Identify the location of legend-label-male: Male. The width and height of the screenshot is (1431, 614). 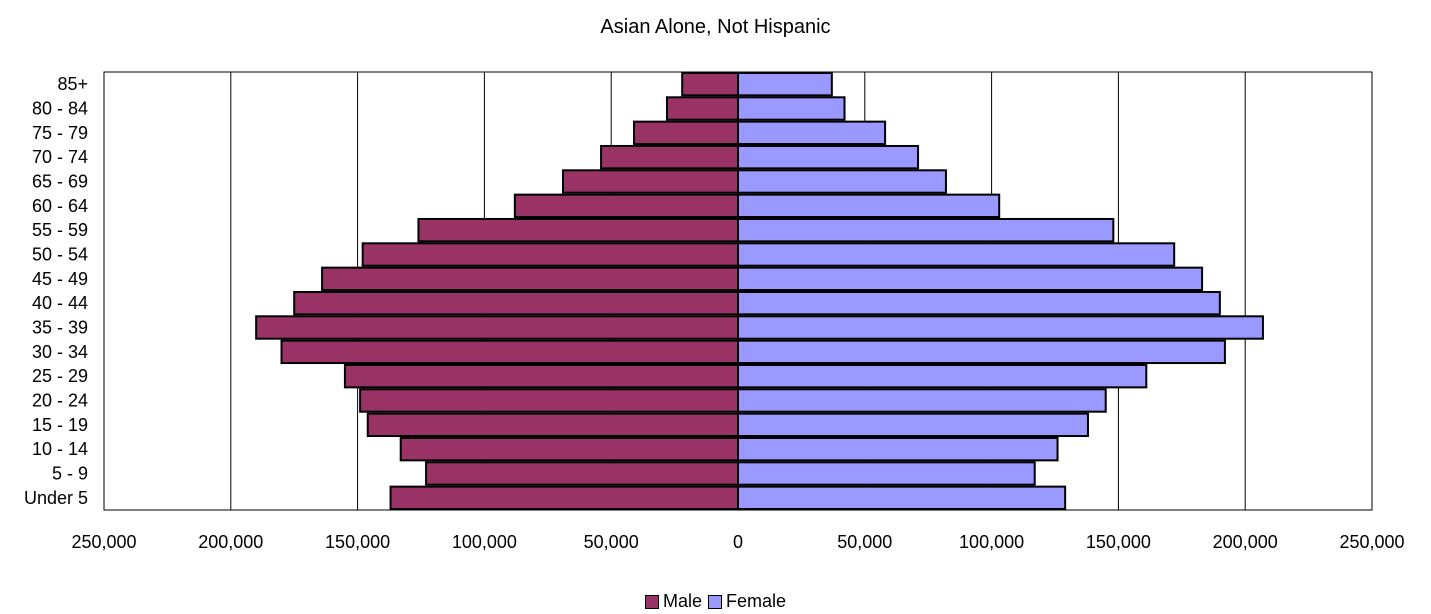
(682, 601).